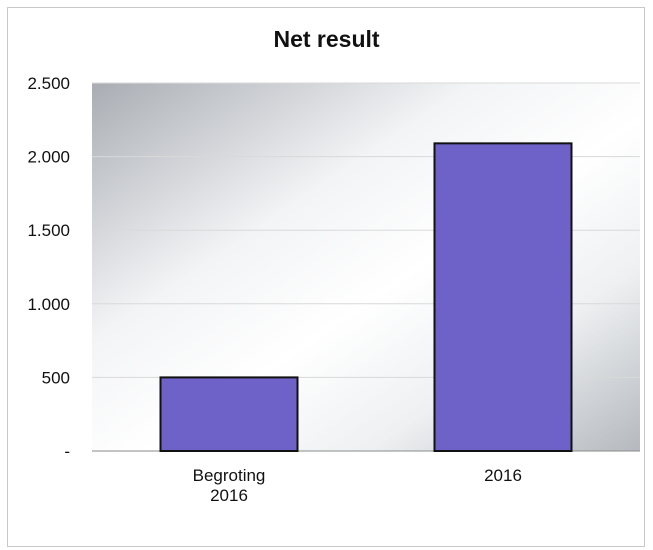  What do you see at coordinates (67, 451) in the screenshot?
I see `y-tick-label: -` at bounding box center [67, 451].